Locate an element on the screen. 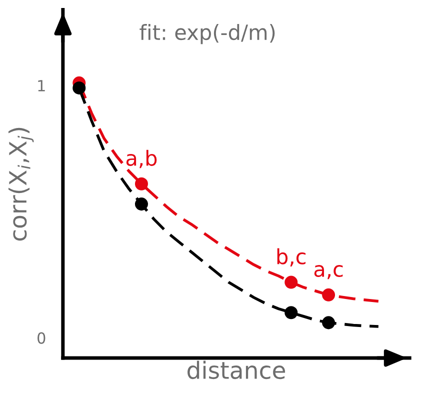  data-label: b,c is located at coordinates (291, 257).